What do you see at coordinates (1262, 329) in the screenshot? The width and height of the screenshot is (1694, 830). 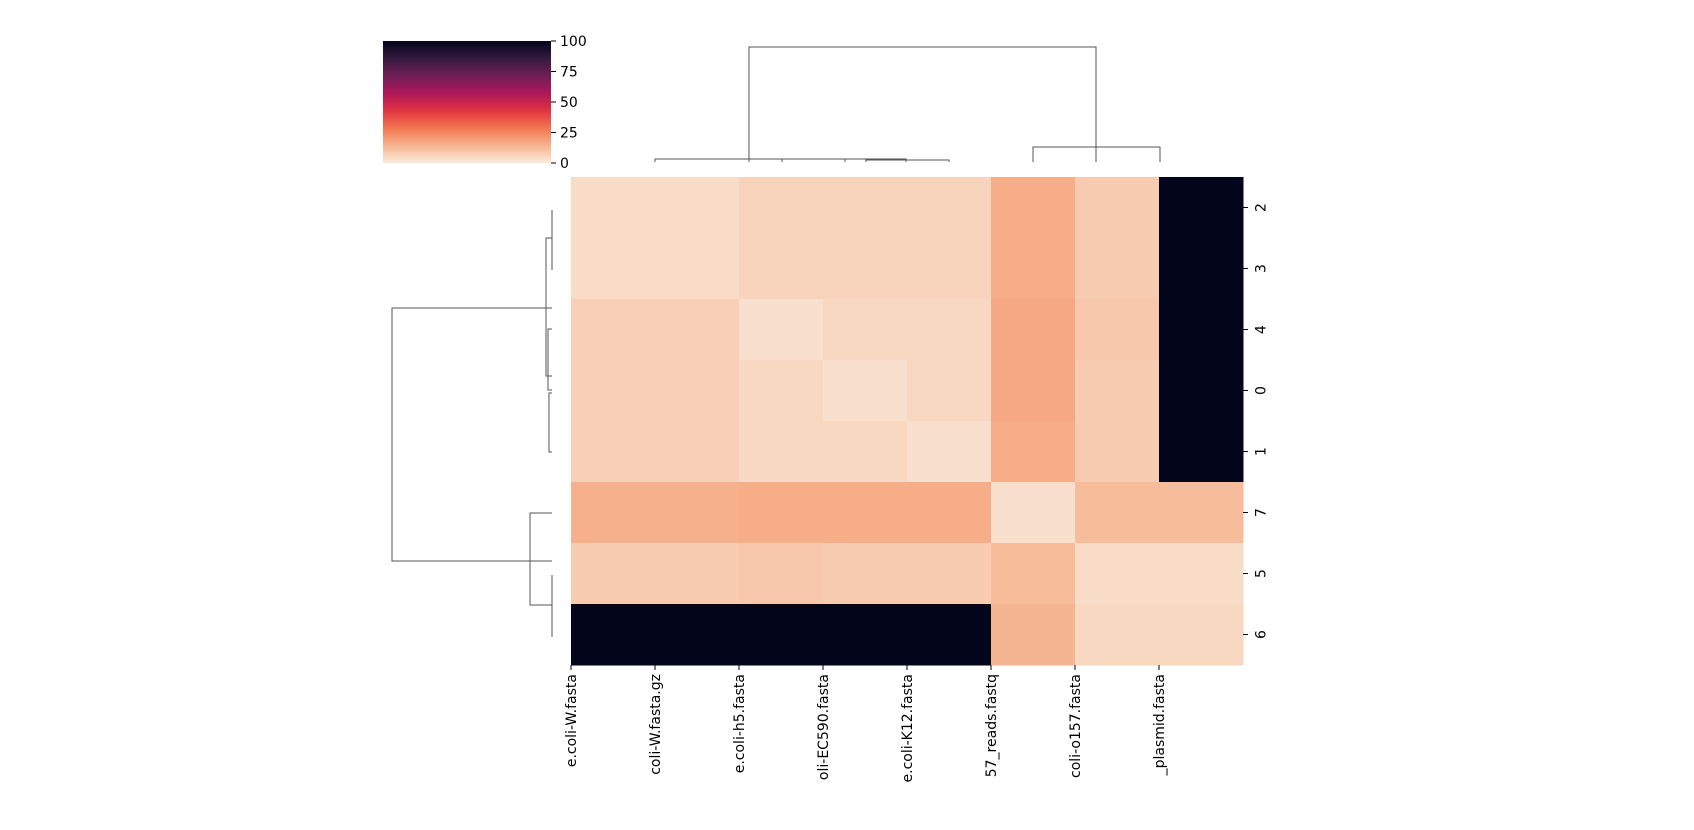 I see `row-tick-label: 4` at bounding box center [1262, 329].